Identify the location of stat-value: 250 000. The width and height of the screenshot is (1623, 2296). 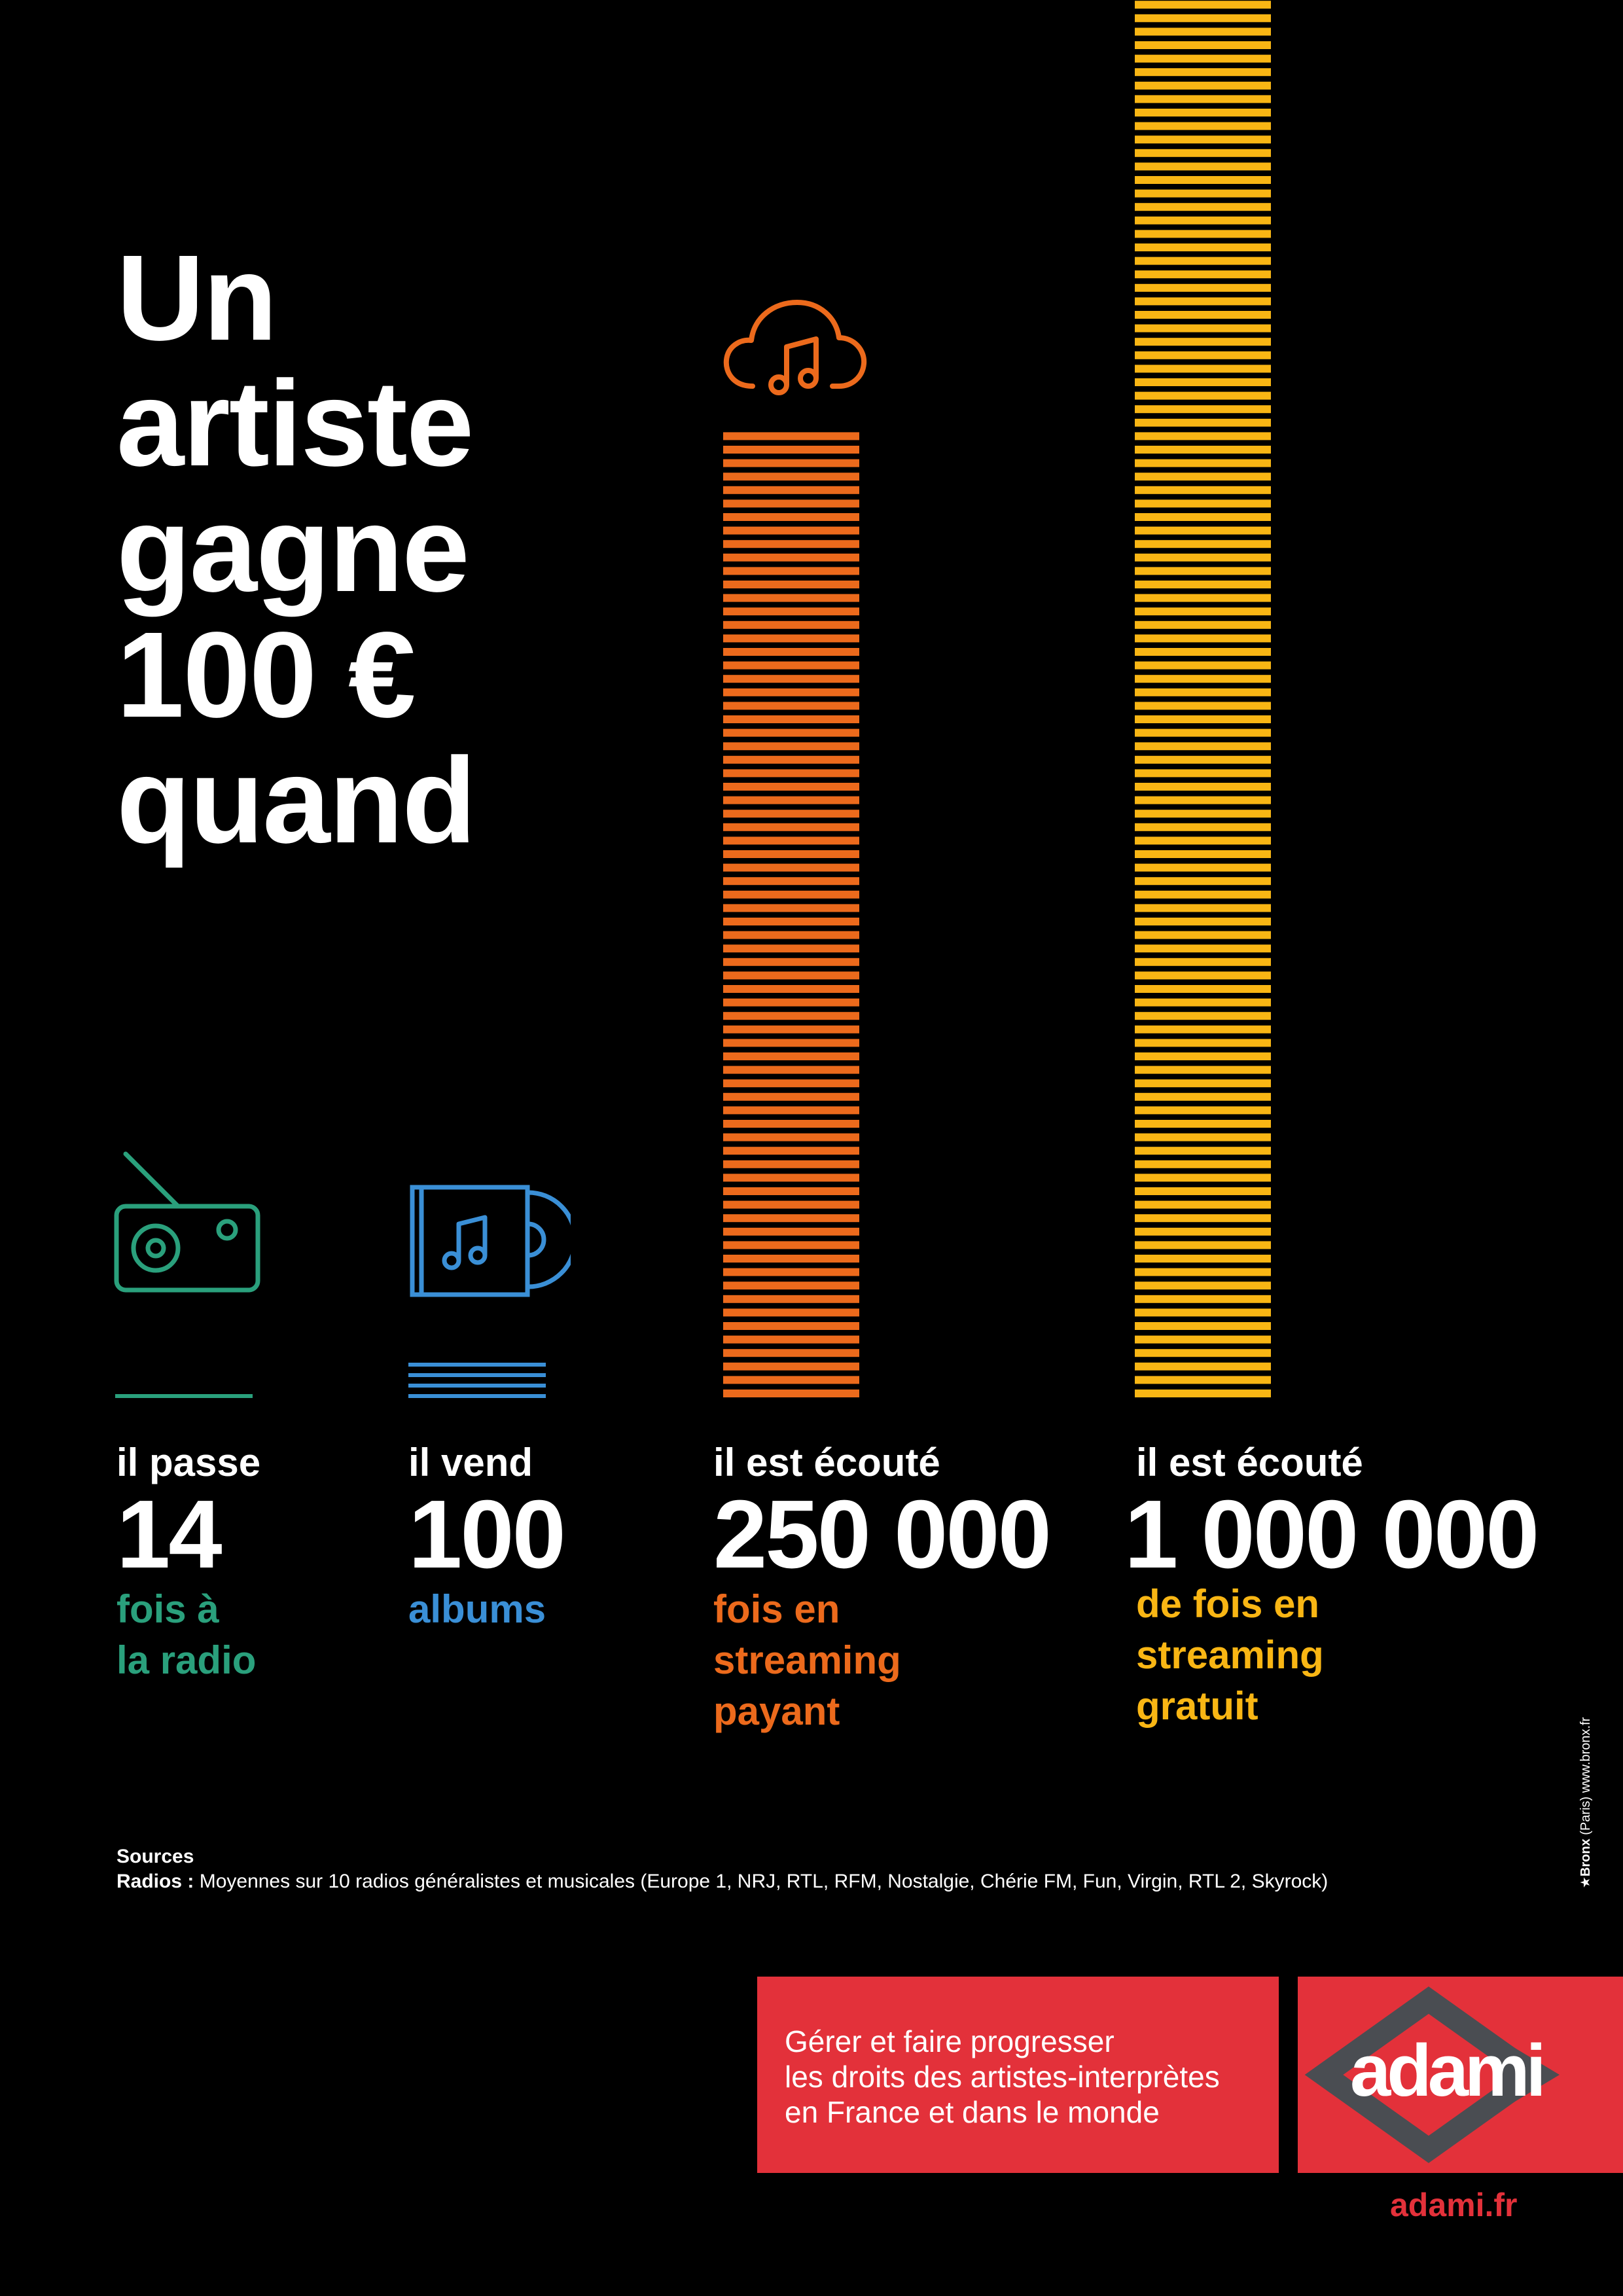
(882, 1534).